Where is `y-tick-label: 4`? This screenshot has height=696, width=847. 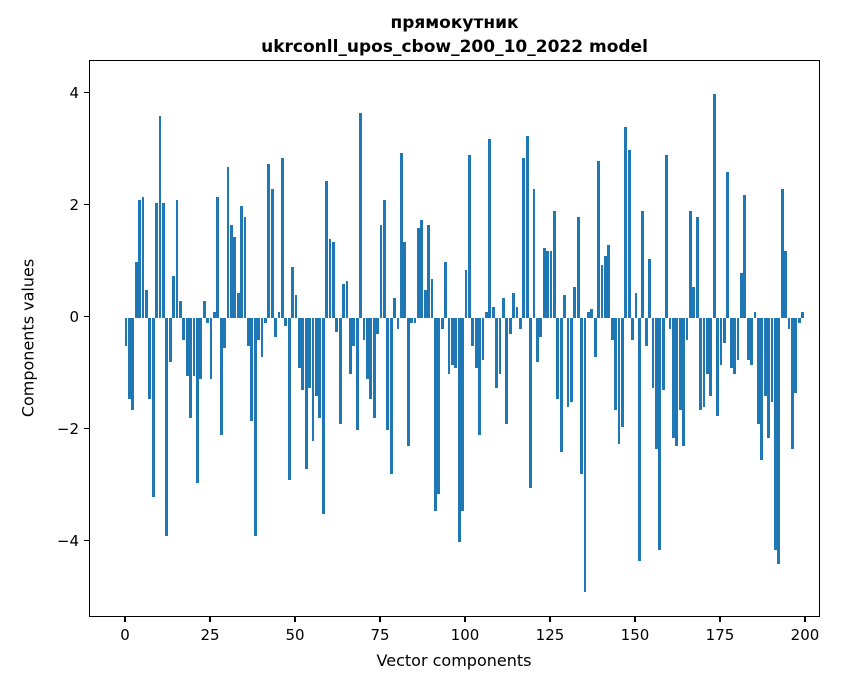 y-tick-label: 4 is located at coordinates (74, 92).